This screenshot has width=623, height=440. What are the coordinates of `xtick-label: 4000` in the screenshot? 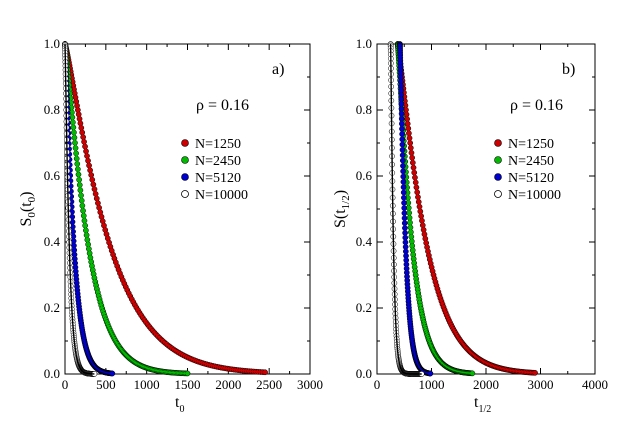 It's located at (595, 384).